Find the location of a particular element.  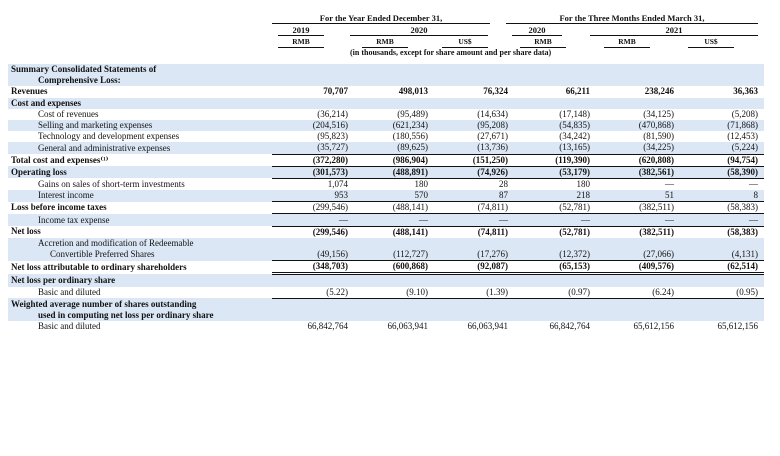

row-value: (35,727) is located at coordinates (313, 148).